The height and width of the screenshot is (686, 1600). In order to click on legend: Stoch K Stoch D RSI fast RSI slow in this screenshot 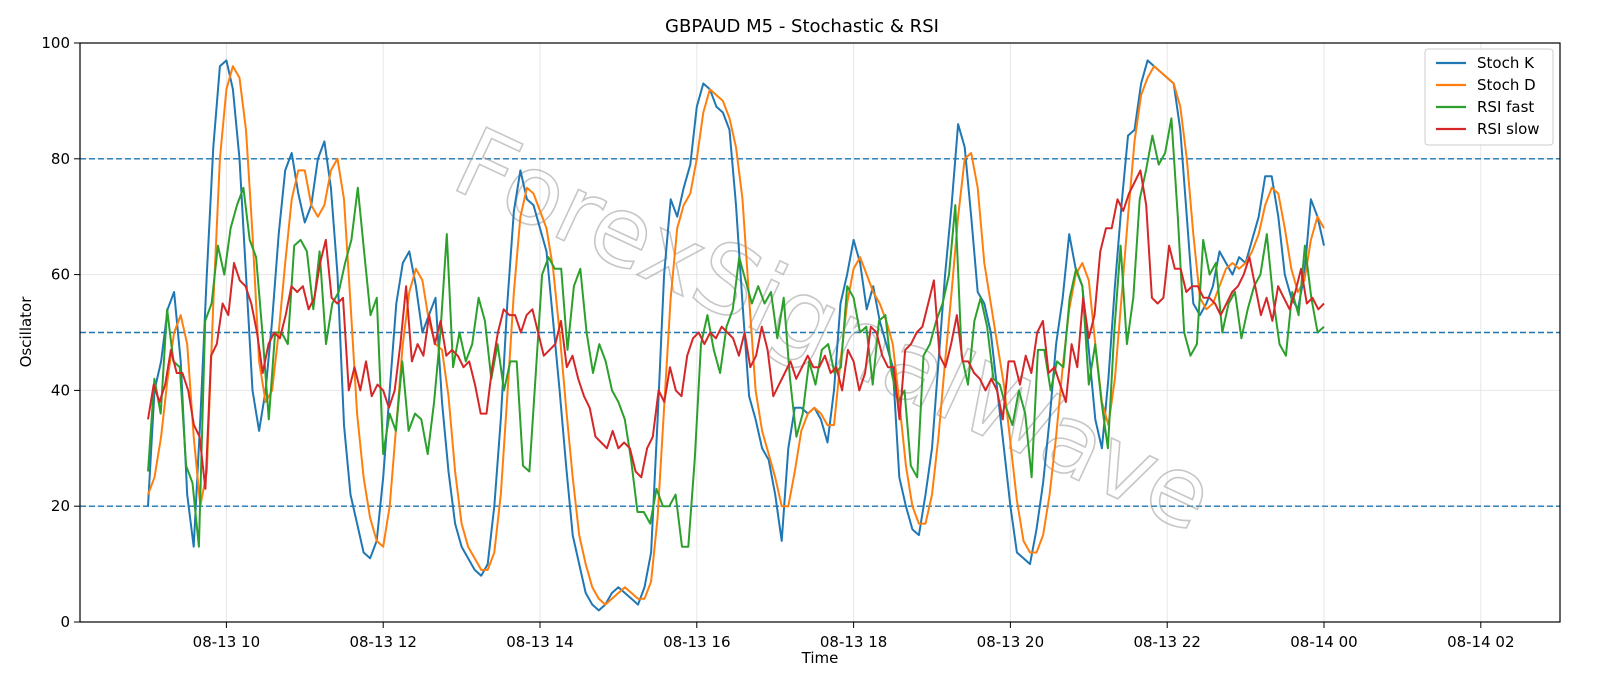, I will do `click(1489, 97)`.